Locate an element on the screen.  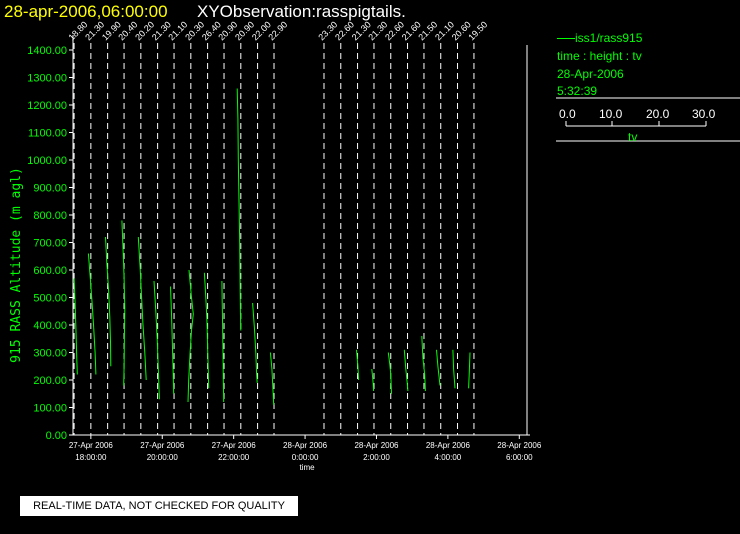
x-tick-time-label: 6:00:00 is located at coordinates (519, 457).